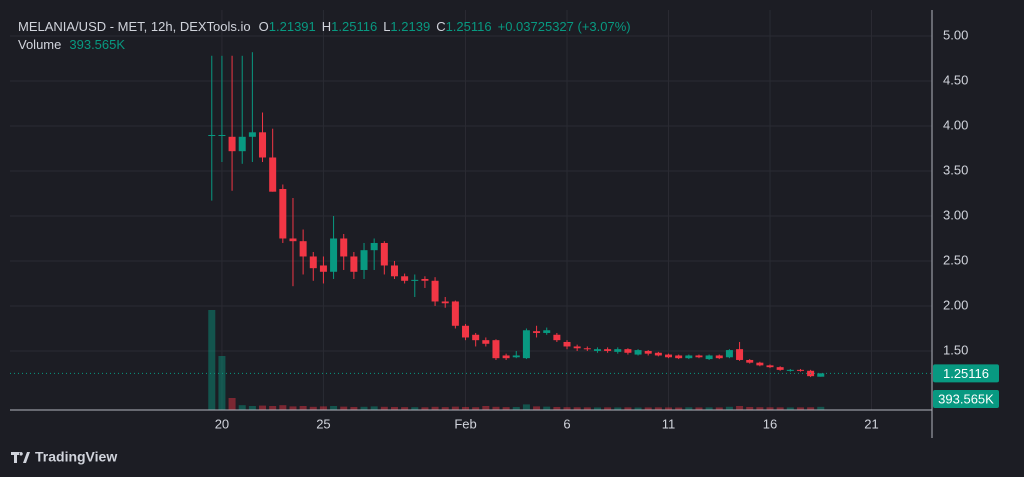 The height and width of the screenshot is (477, 1024). I want to click on logo-icon, so click(20, 457).